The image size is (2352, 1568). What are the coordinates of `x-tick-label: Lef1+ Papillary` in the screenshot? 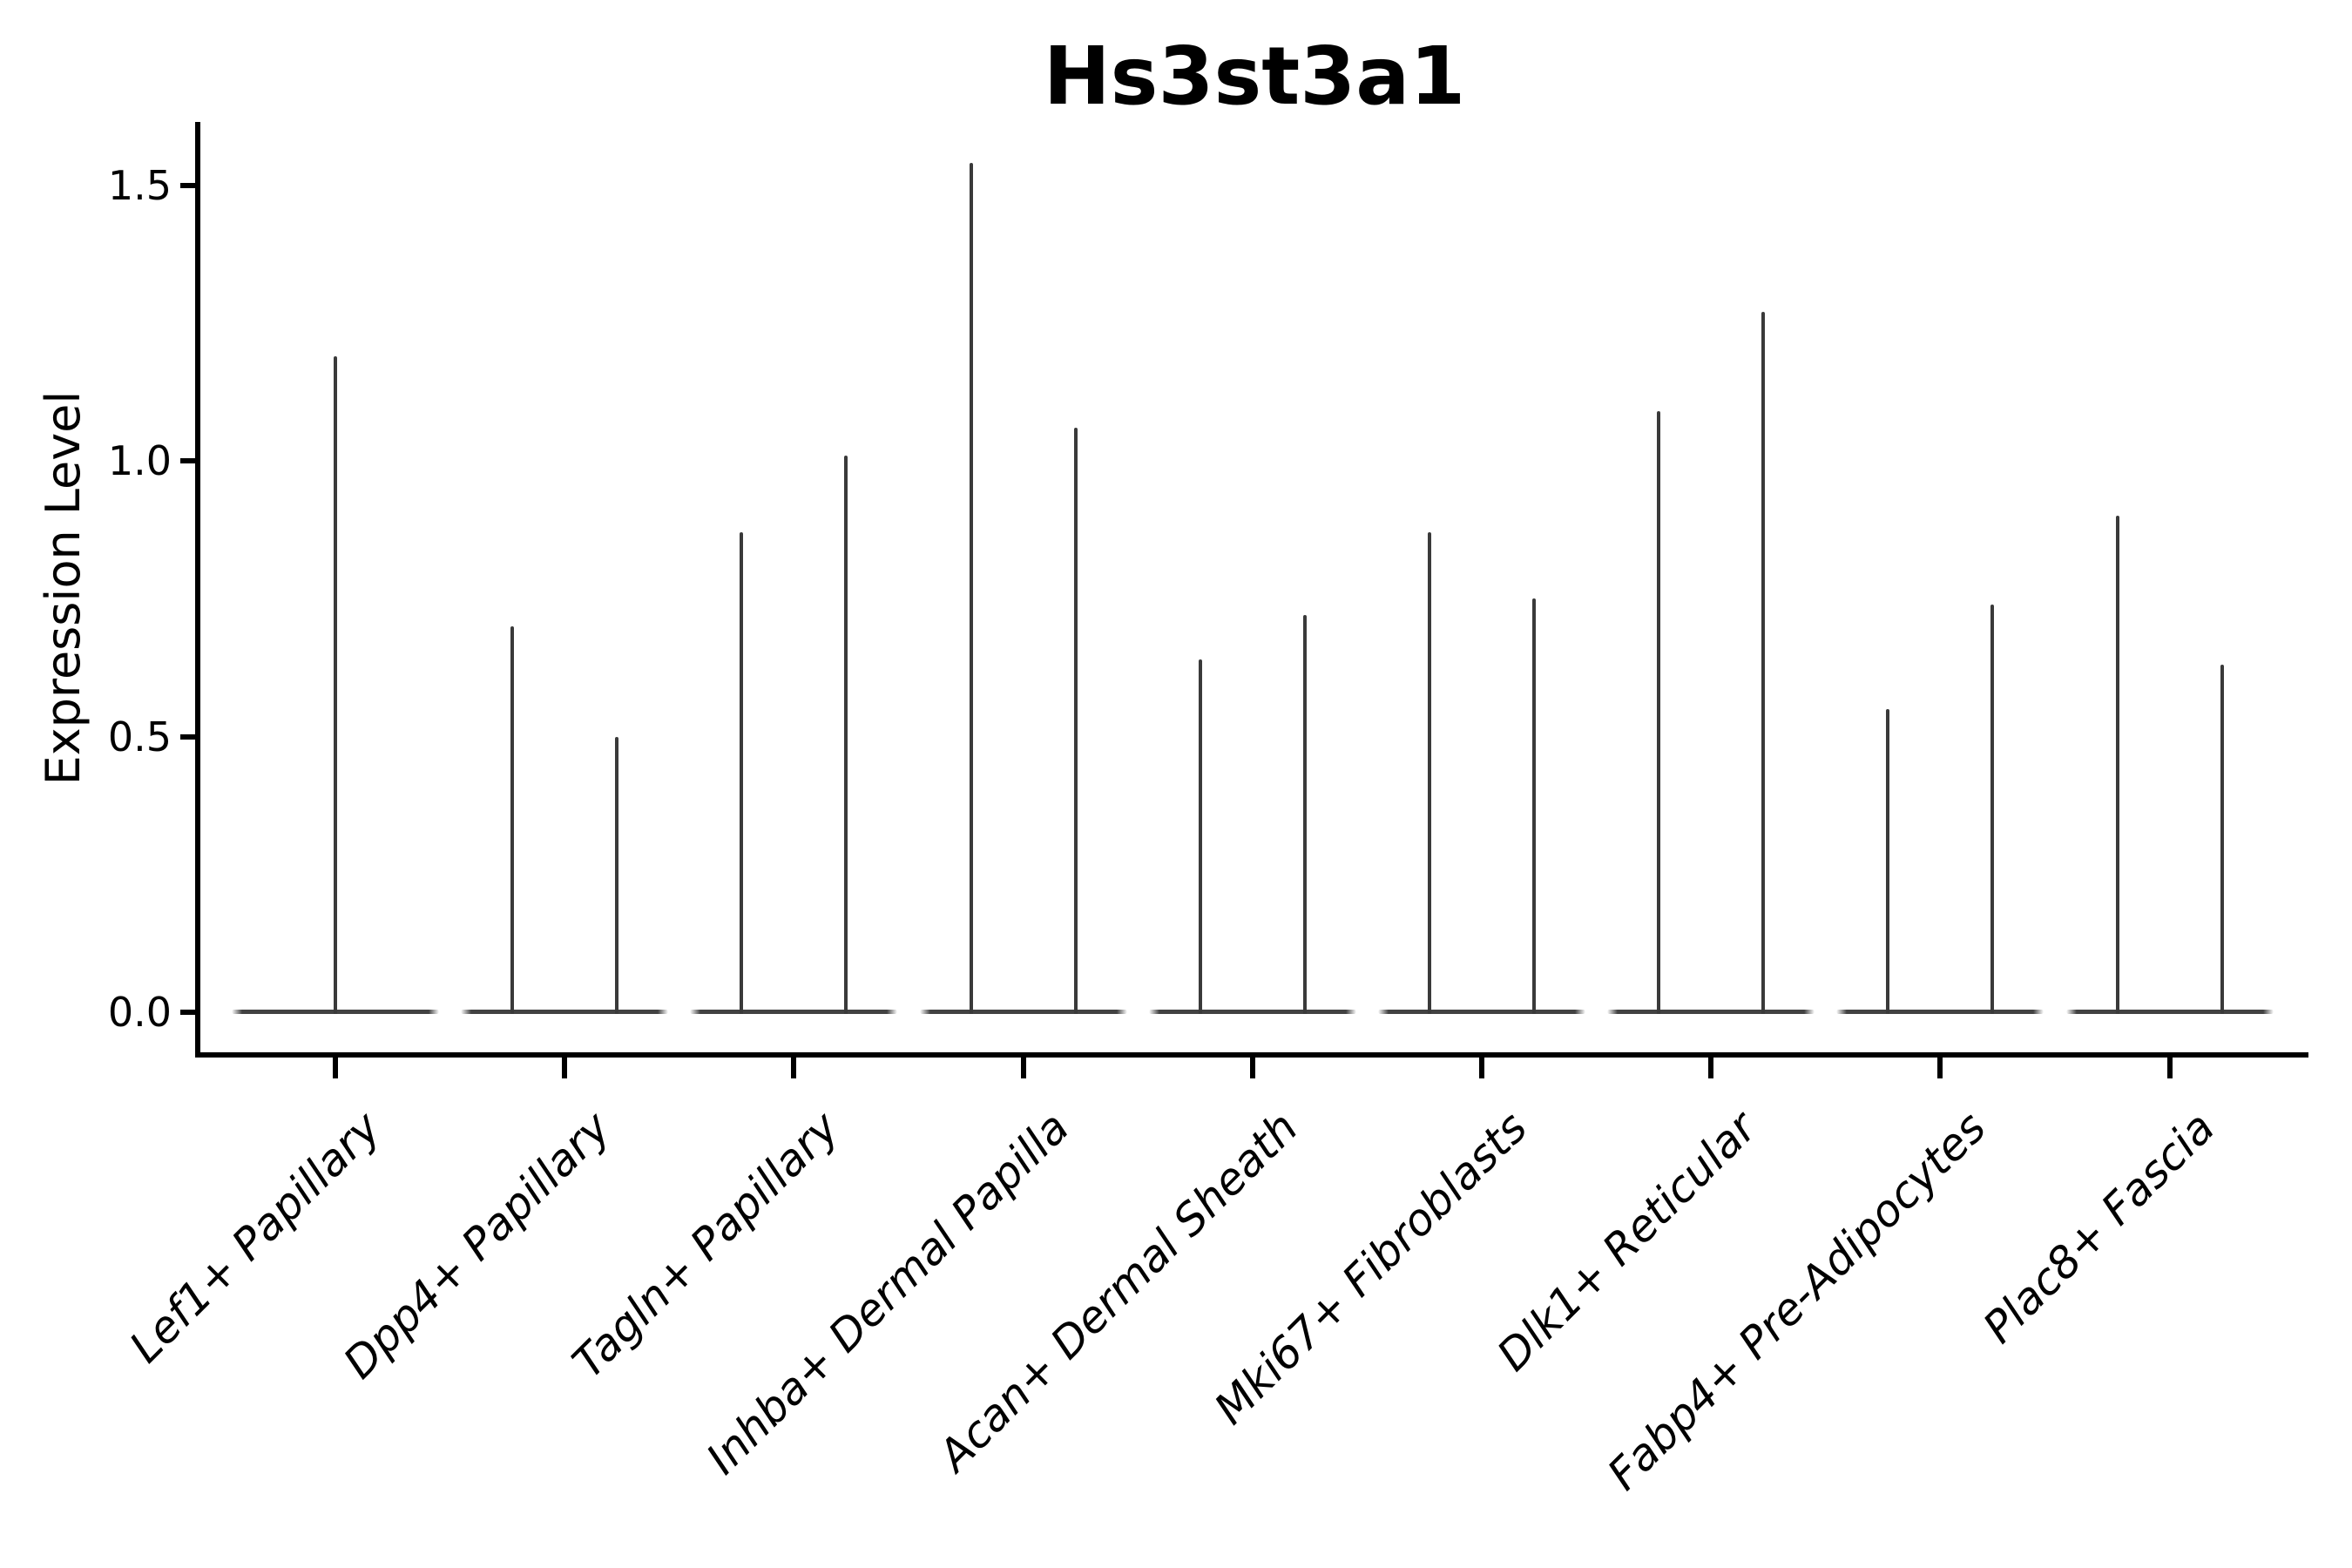 It's located at (255, 1237).